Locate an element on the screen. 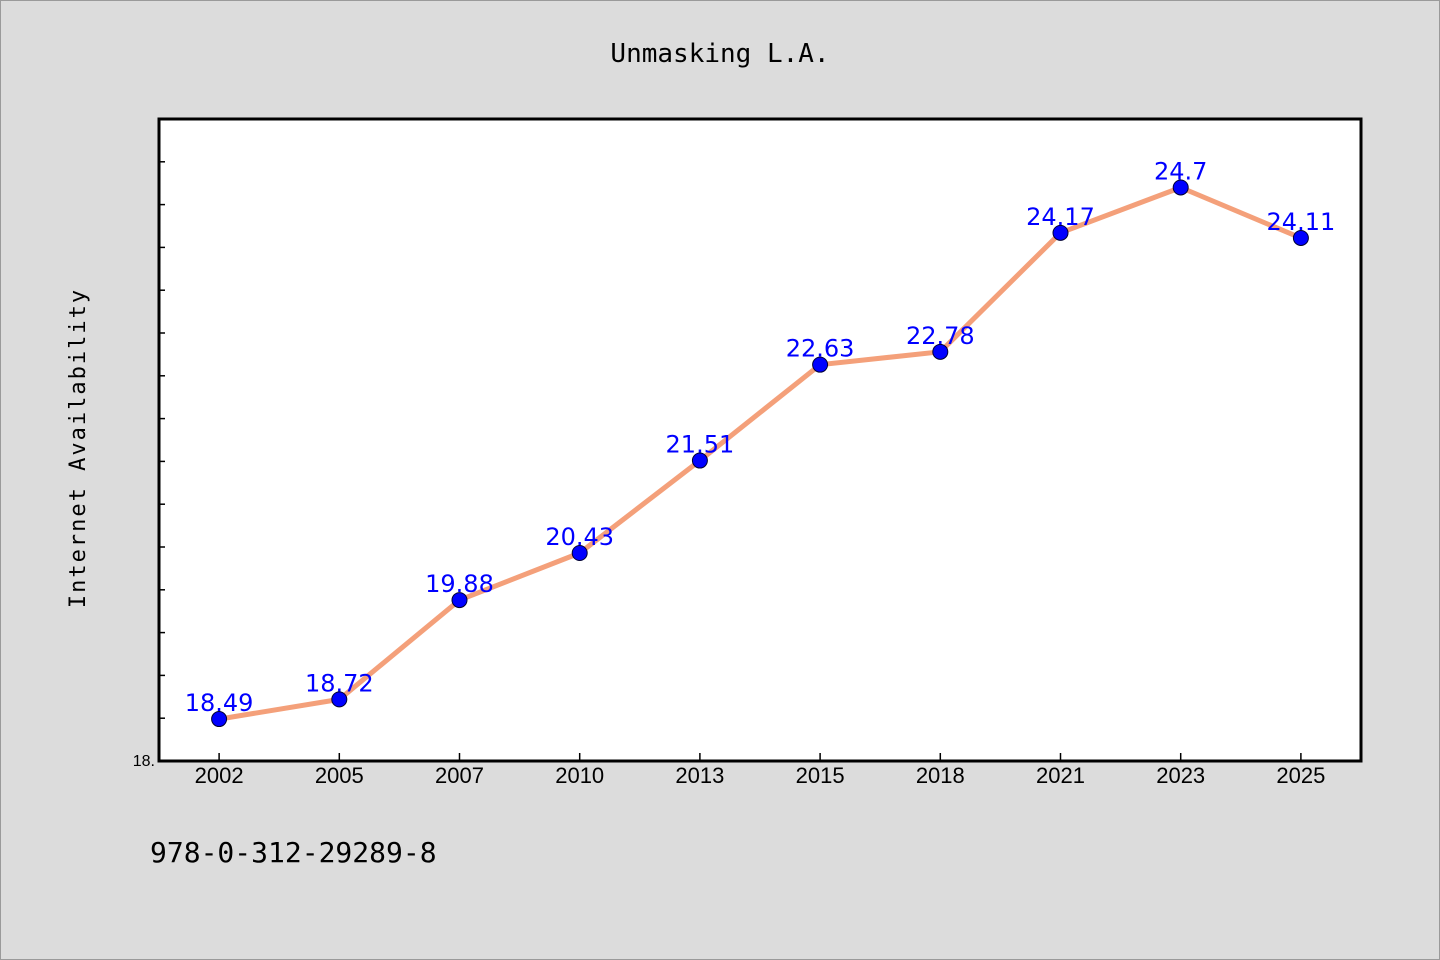 This screenshot has height=960, width=1440. isbn-text: 978-0-312-29289-8 is located at coordinates (293, 852).